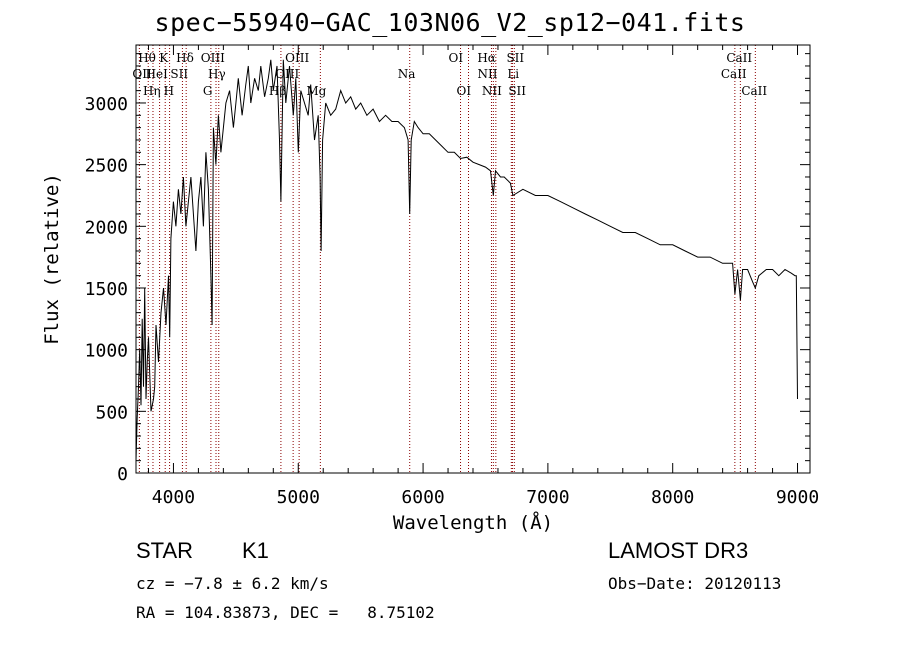  Describe the element at coordinates (739, 58) in the screenshot. I see `line-label-25: CaII` at that location.